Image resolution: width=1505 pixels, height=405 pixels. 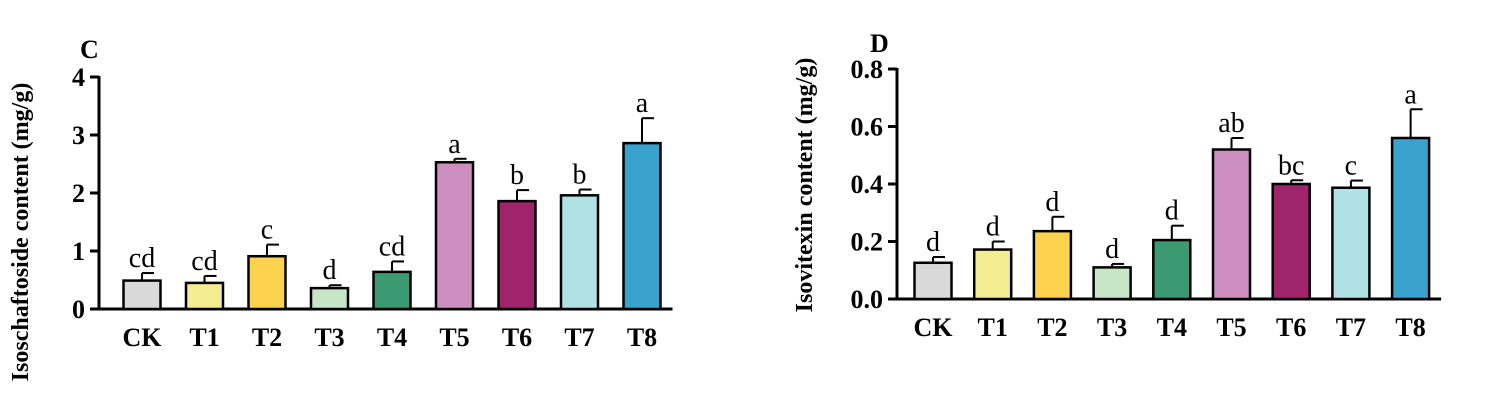 I want to click on y-tick-label: 0, so click(x=78, y=309).